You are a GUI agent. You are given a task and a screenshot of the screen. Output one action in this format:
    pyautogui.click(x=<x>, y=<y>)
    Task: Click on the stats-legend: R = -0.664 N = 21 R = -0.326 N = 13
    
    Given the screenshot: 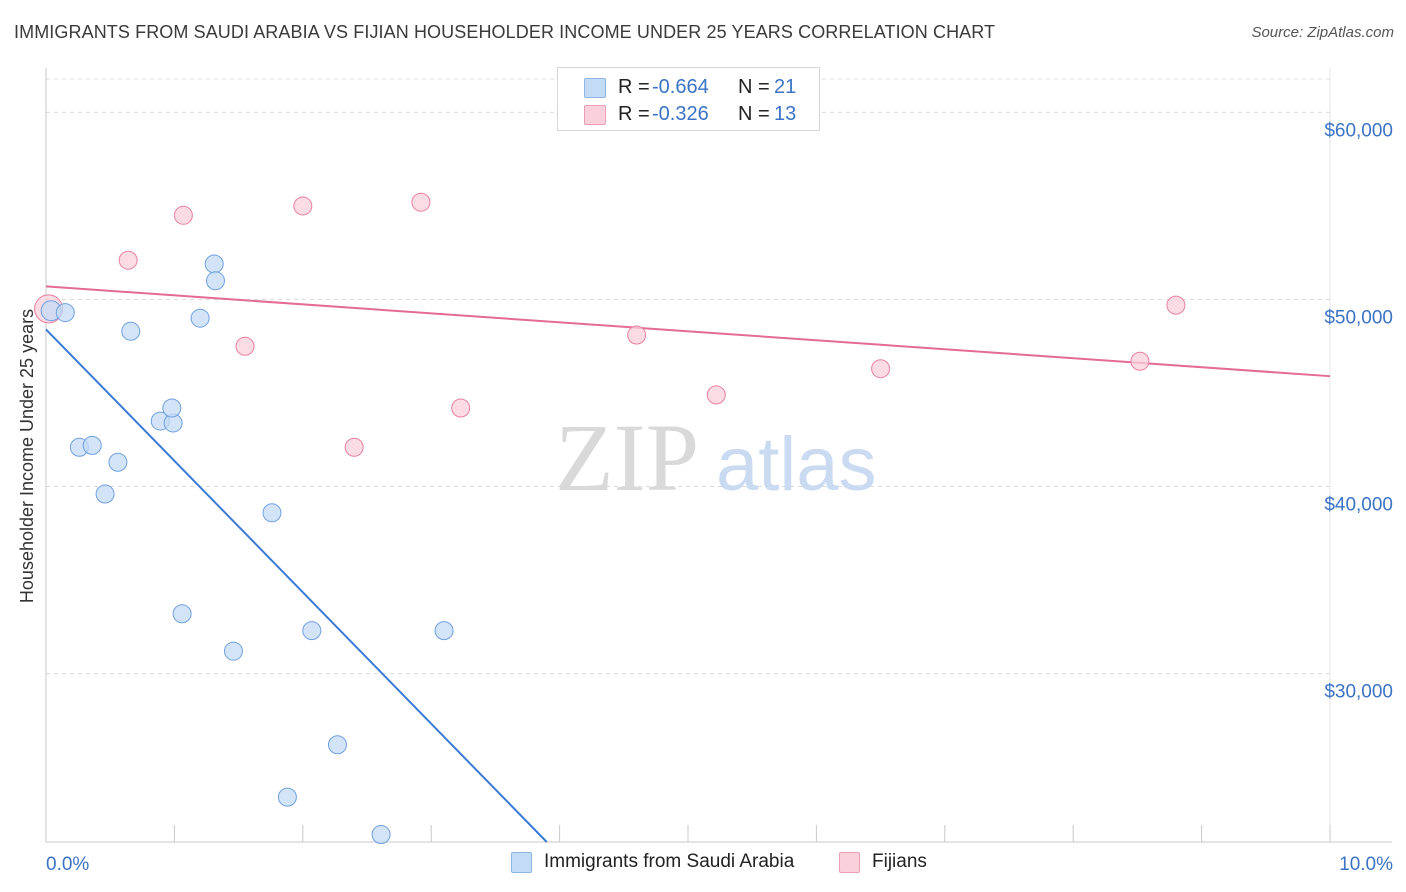 What is the action you would take?
    pyautogui.click(x=688, y=99)
    